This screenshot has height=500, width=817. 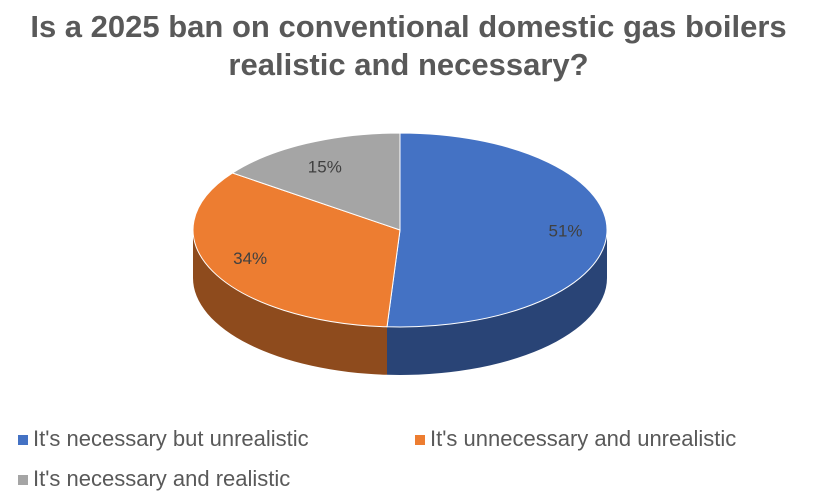 What do you see at coordinates (171, 438) in the screenshot?
I see `legend-label: It's necessary but unrealistic` at bounding box center [171, 438].